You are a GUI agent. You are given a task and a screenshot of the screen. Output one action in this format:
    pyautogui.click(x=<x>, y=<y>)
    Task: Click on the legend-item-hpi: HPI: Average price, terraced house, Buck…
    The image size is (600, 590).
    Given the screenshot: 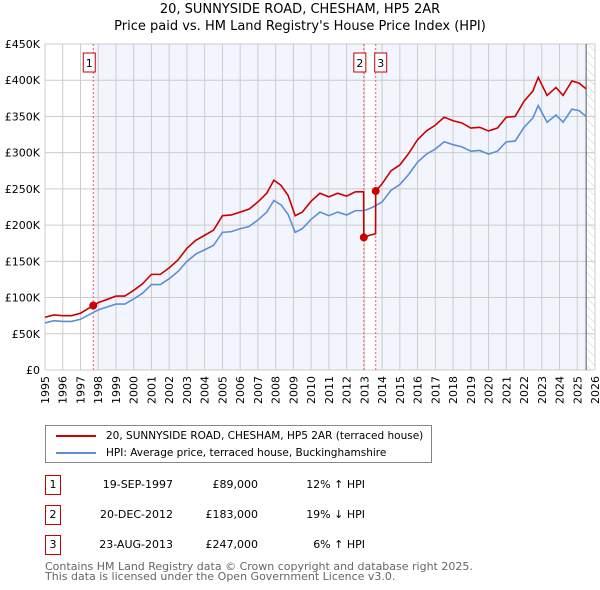 What is the action you would take?
    pyautogui.click(x=221, y=453)
    